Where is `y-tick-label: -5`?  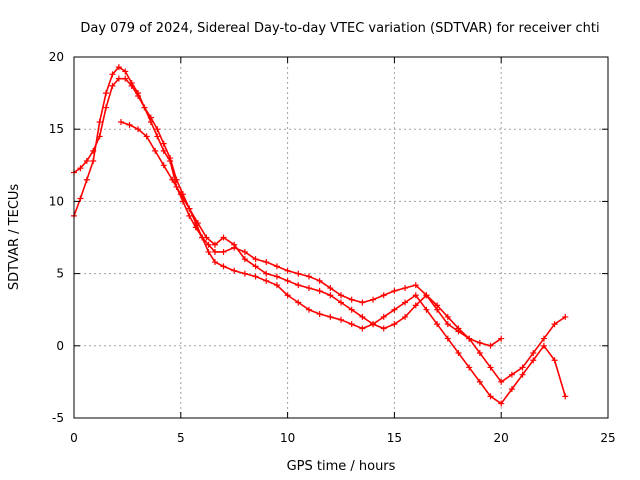
y-tick-label: -5 is located at coordinates (58, 418).